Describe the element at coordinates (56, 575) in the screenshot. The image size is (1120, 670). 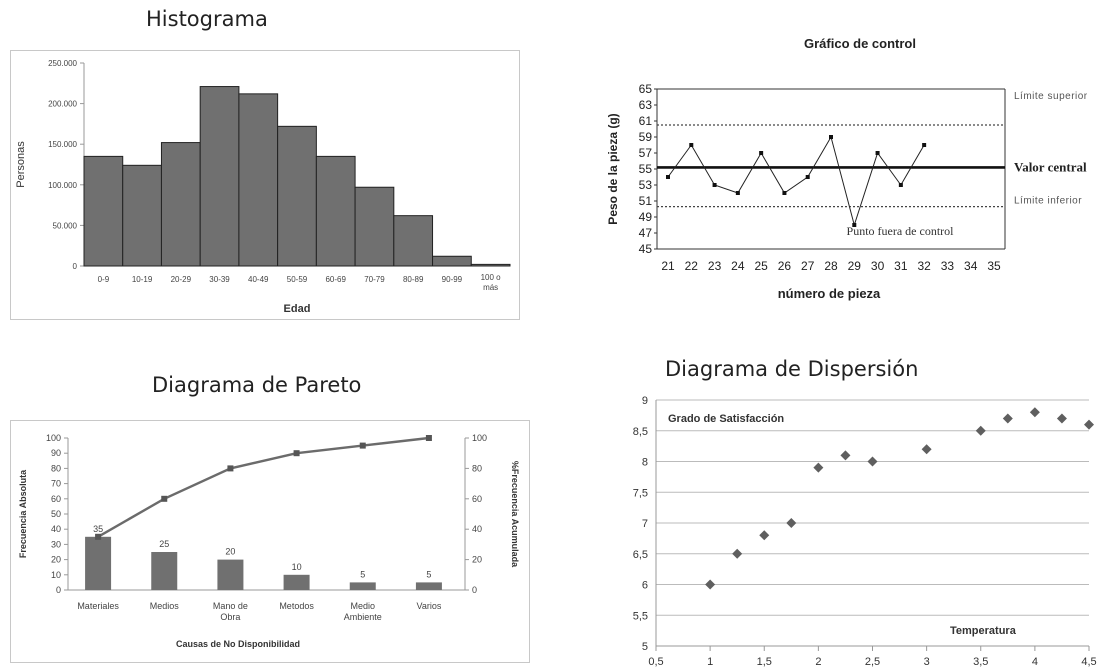
I see `pareto-y-tick-label: 10` at that location.